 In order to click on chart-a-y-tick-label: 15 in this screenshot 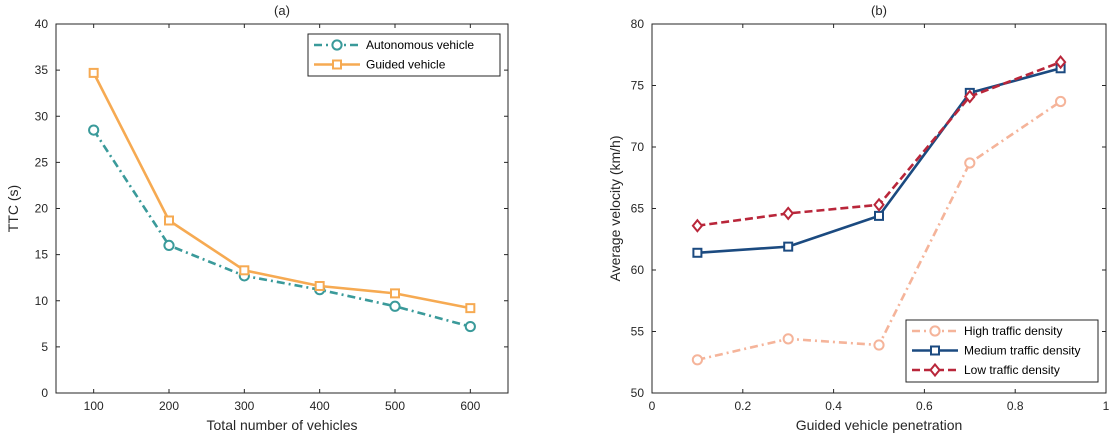, I will do `click(42, 255)`.